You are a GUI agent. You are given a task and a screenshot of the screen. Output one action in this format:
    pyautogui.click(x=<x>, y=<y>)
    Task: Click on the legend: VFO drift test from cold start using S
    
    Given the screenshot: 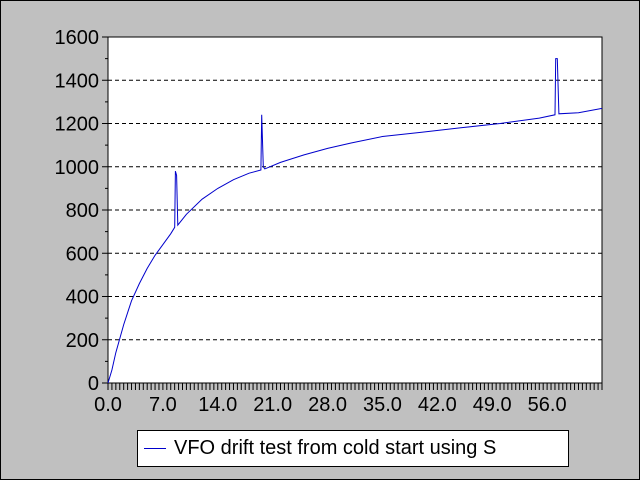 What is the action you would take?
    pyautogui.click(x=353, y=448)
    